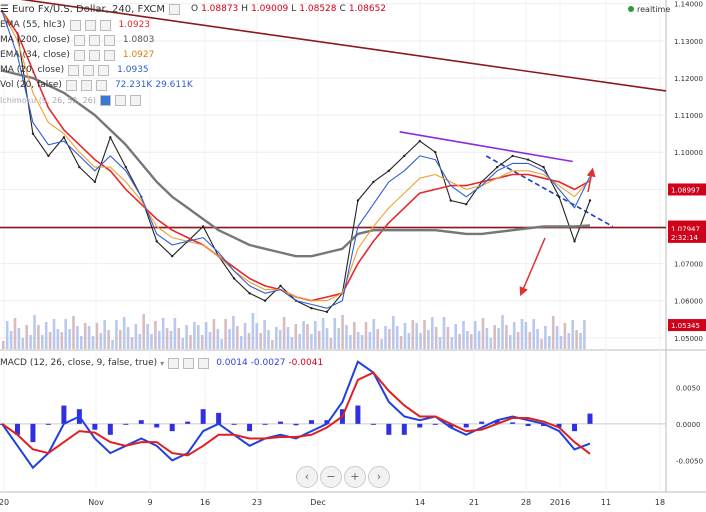  Describe the element at coordinates (631, 9) in the screenshot. I see `realtime-dot-icon` at that location.